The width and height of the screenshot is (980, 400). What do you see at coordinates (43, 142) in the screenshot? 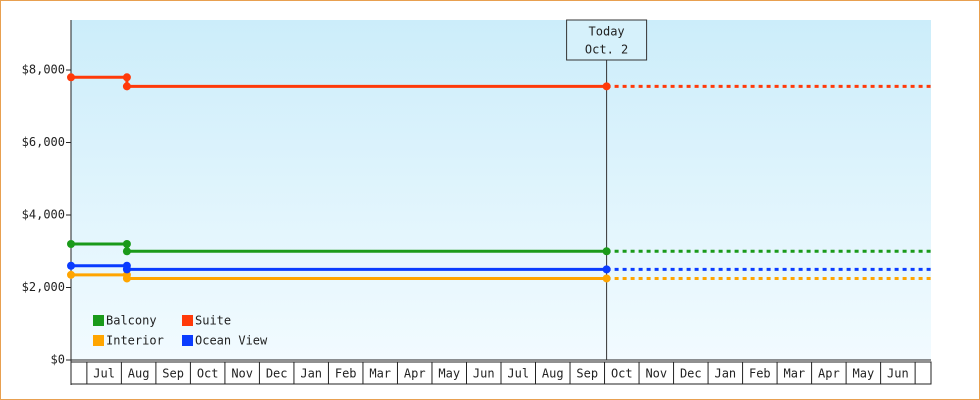
I see `y-tick-label: $6,000` at bounding box center [43, 142].